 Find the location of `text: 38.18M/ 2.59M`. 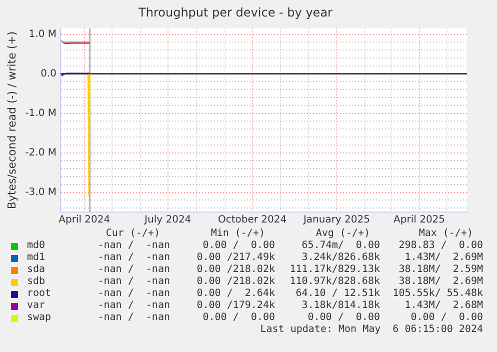

text: 38.18M/ 2.59M is located at coordinates (440, 269).